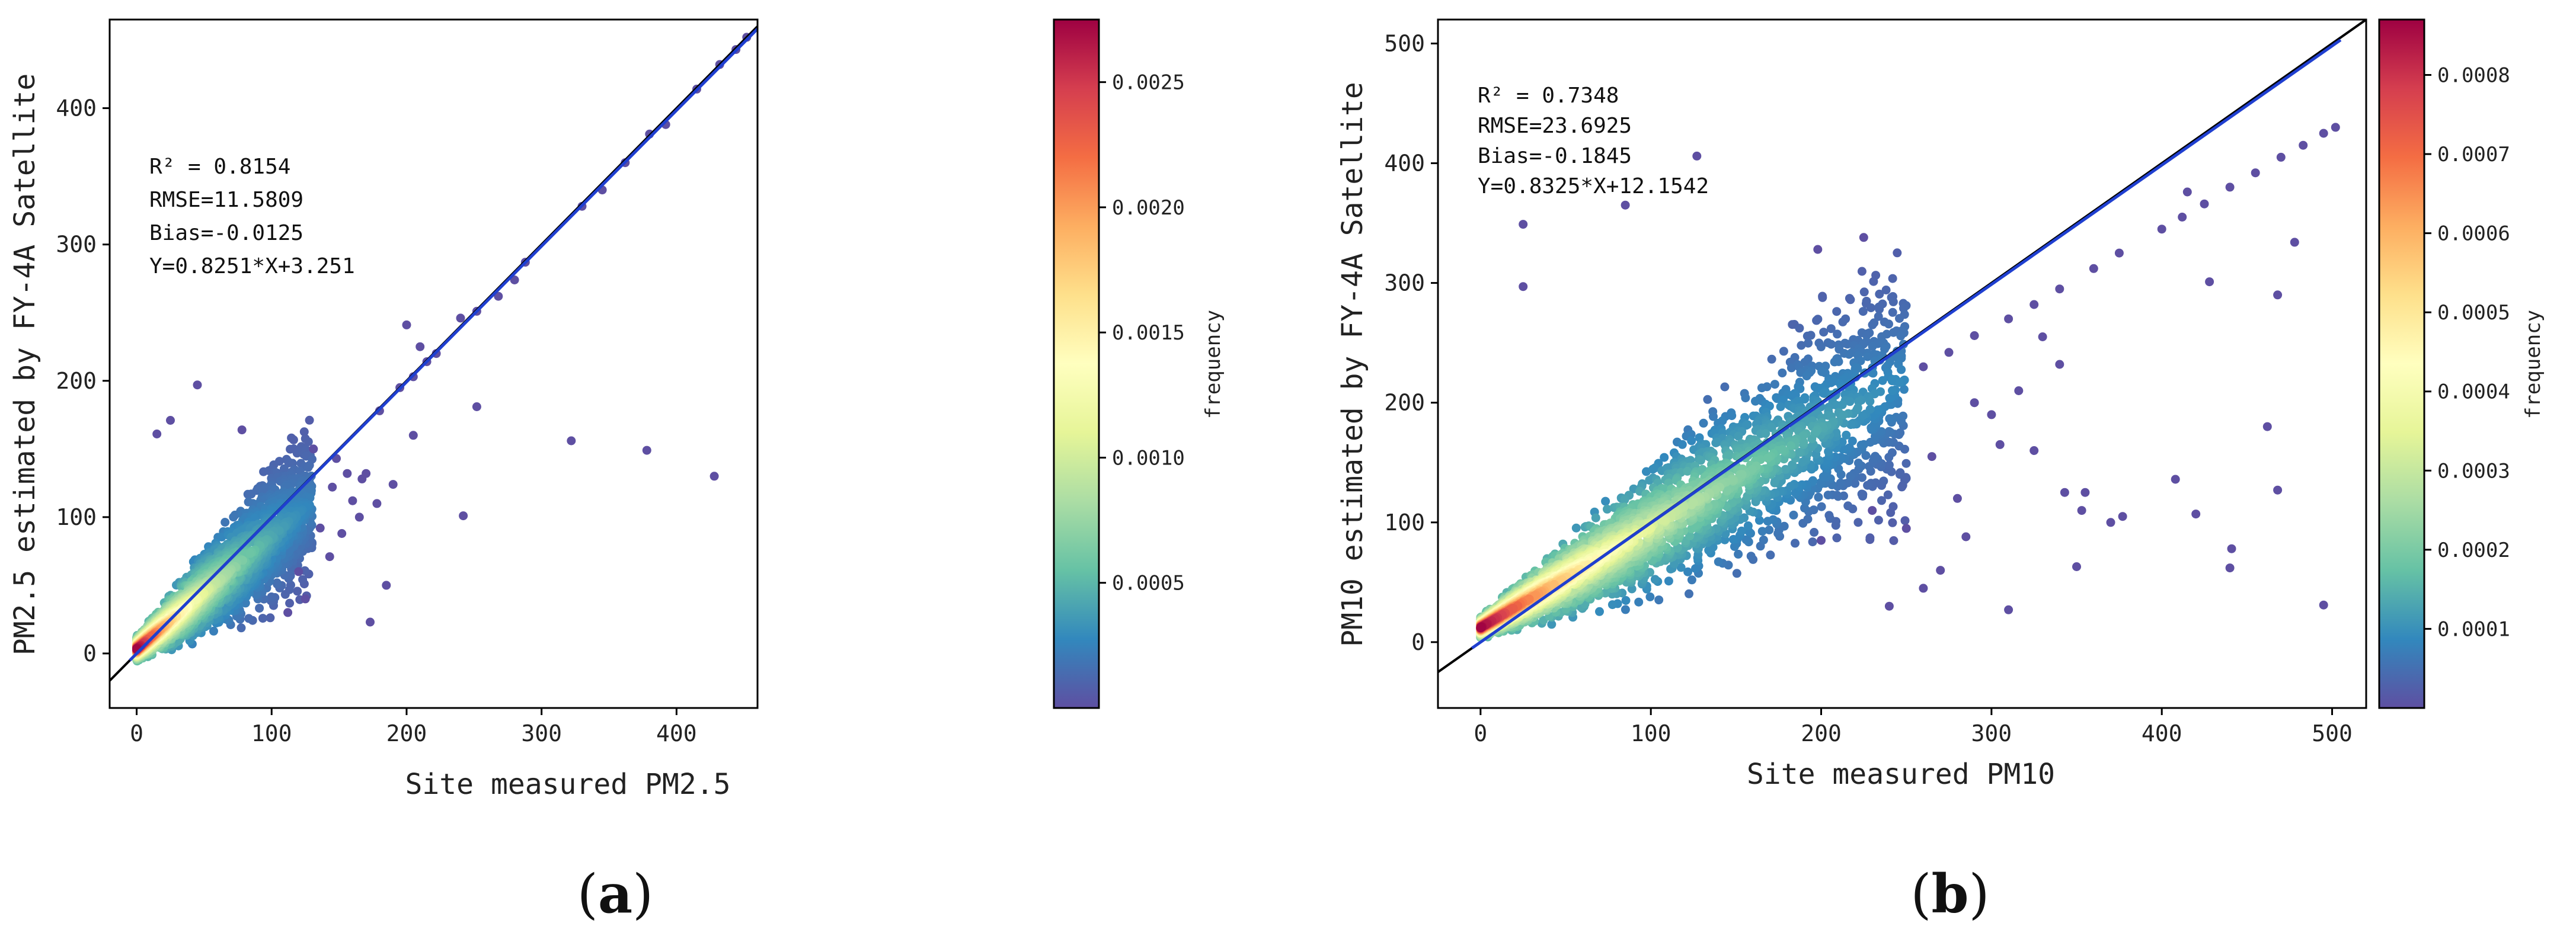  I want to click on bias-a: Bias=-0.0125, so click(226, 233).